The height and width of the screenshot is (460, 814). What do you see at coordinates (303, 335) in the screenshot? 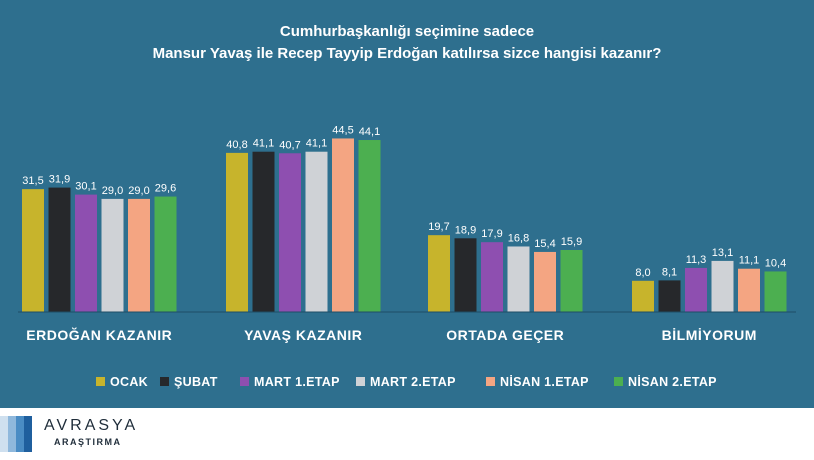
I see `category-label-2: YAVAŞ KAZANIR` at bounding box center [303, 335].